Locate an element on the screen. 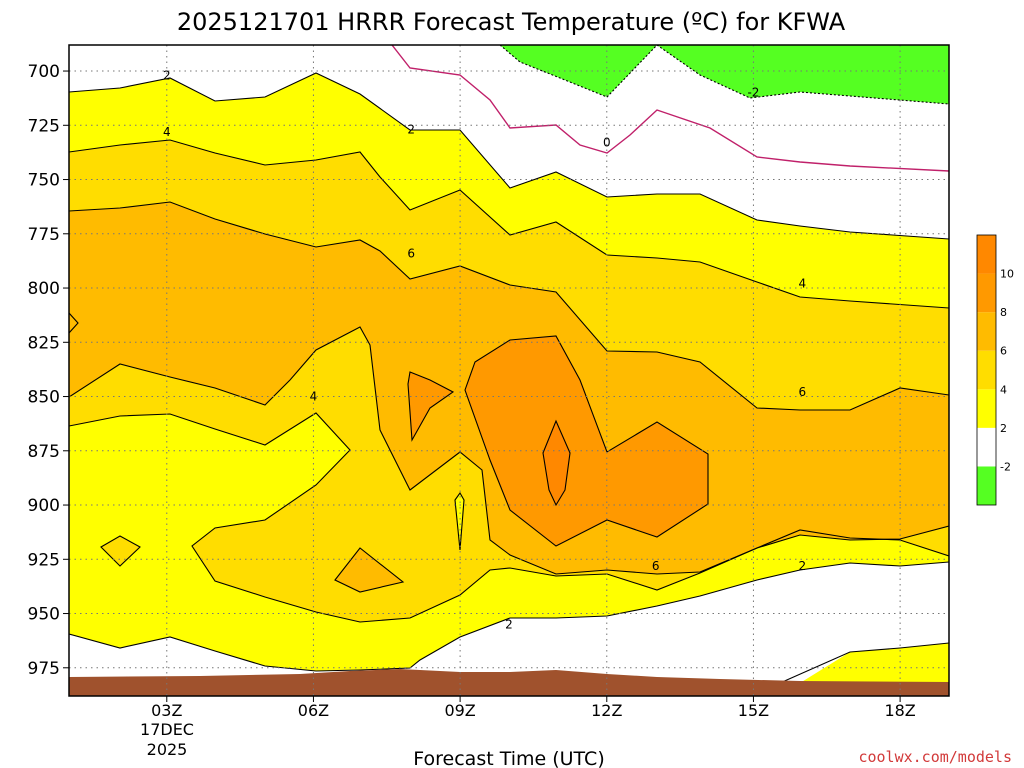 This screenshot has height=768, width=1024. contour-8-island is located at coordinates (431, 406).